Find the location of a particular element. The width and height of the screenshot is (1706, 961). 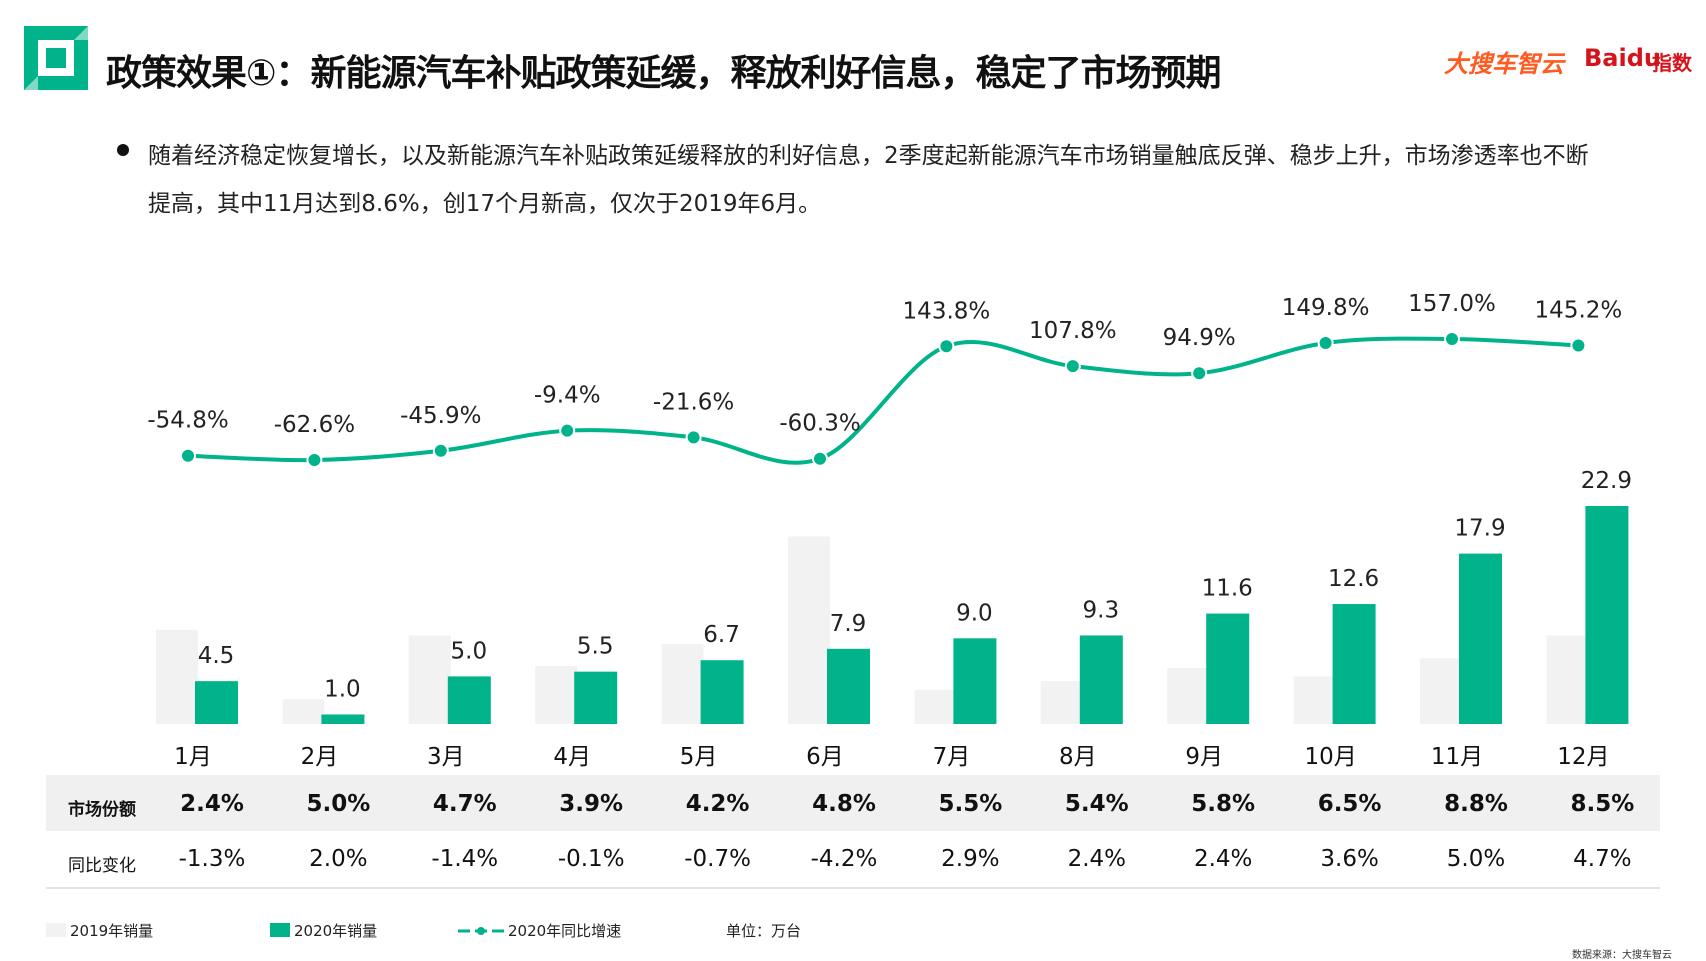

category-label: 3月 is located at coordinates (446, 757).